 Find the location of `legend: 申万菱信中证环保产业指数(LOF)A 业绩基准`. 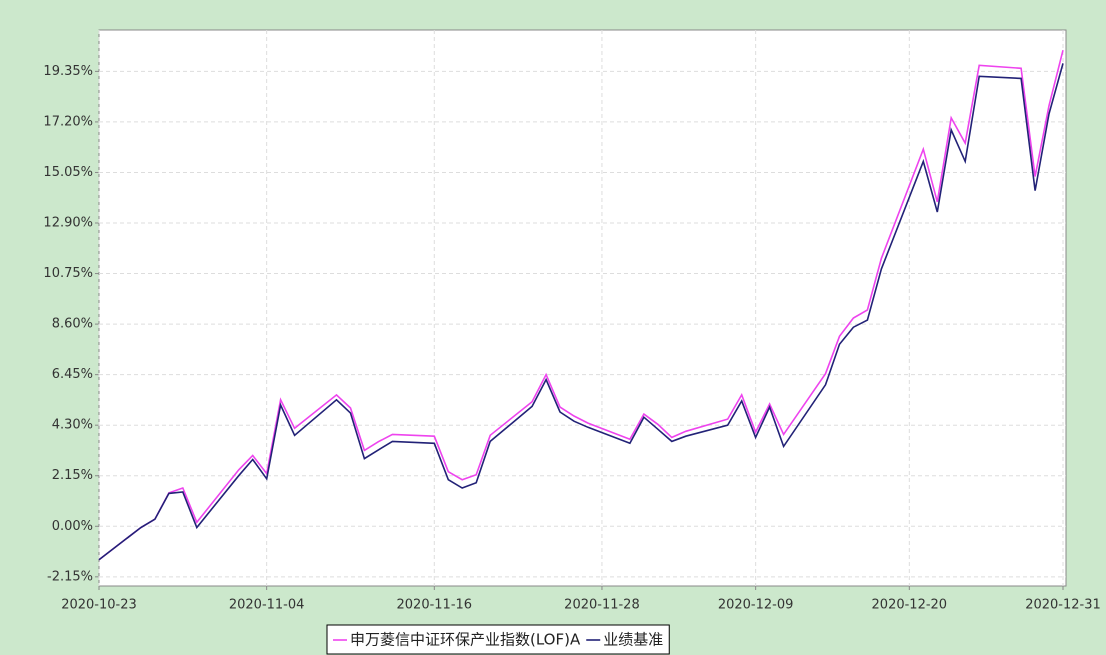

legend: 申万菱信中证环保产业指数(LOF)A 业绩基准 is located at coordinates (498, 639).